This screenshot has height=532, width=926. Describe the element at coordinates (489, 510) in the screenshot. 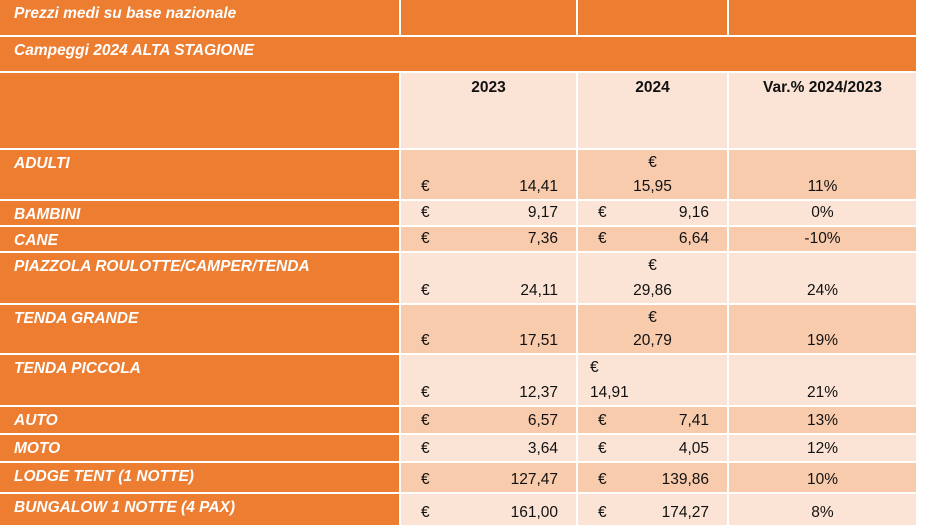

I see `value-2023: €161,00` at that location.